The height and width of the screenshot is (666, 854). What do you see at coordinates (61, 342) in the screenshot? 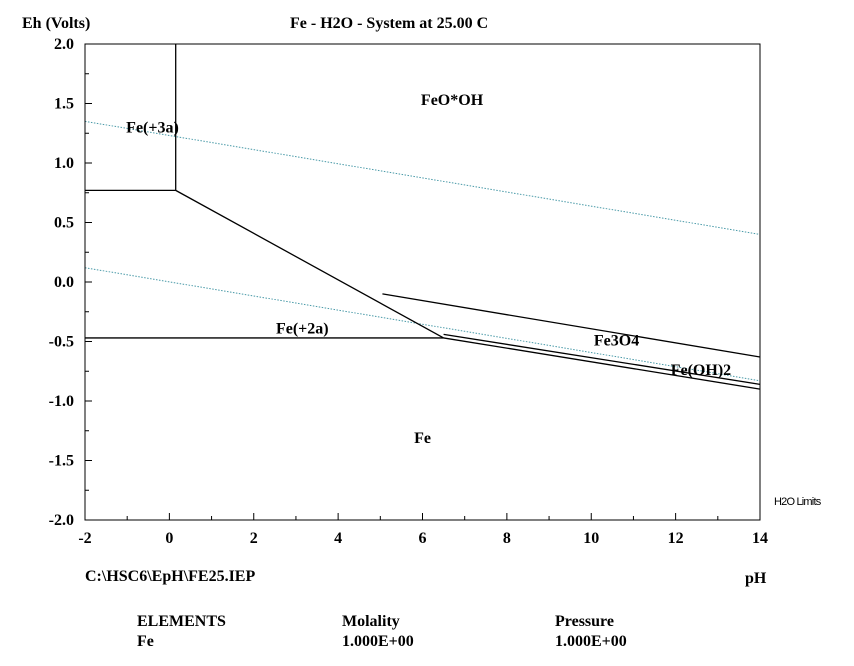
I see `y-tick-label: -0.5` at bounding box center [61, 342].